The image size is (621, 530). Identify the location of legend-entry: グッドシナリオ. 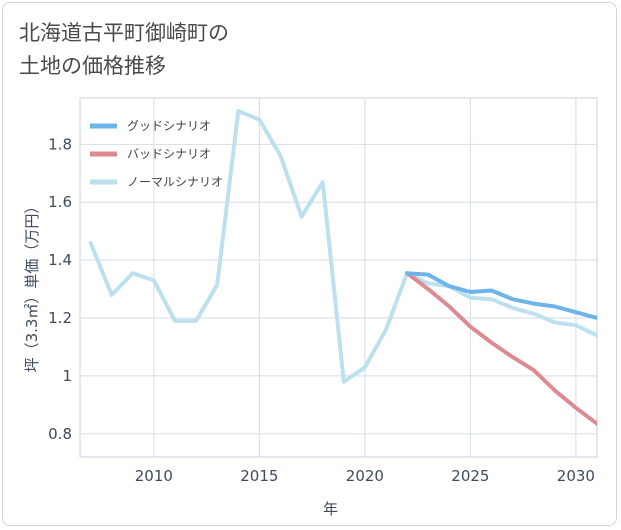
(169, 126).